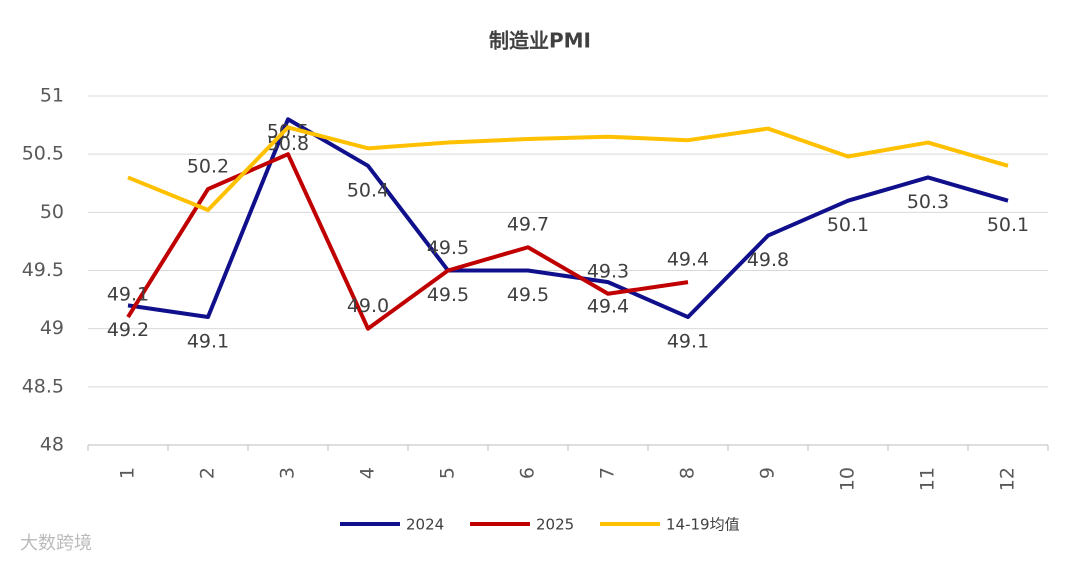 The height and width of the screenshot is (564, 1080). I want to click on watermark: 大数跨境, so click(56, 543).